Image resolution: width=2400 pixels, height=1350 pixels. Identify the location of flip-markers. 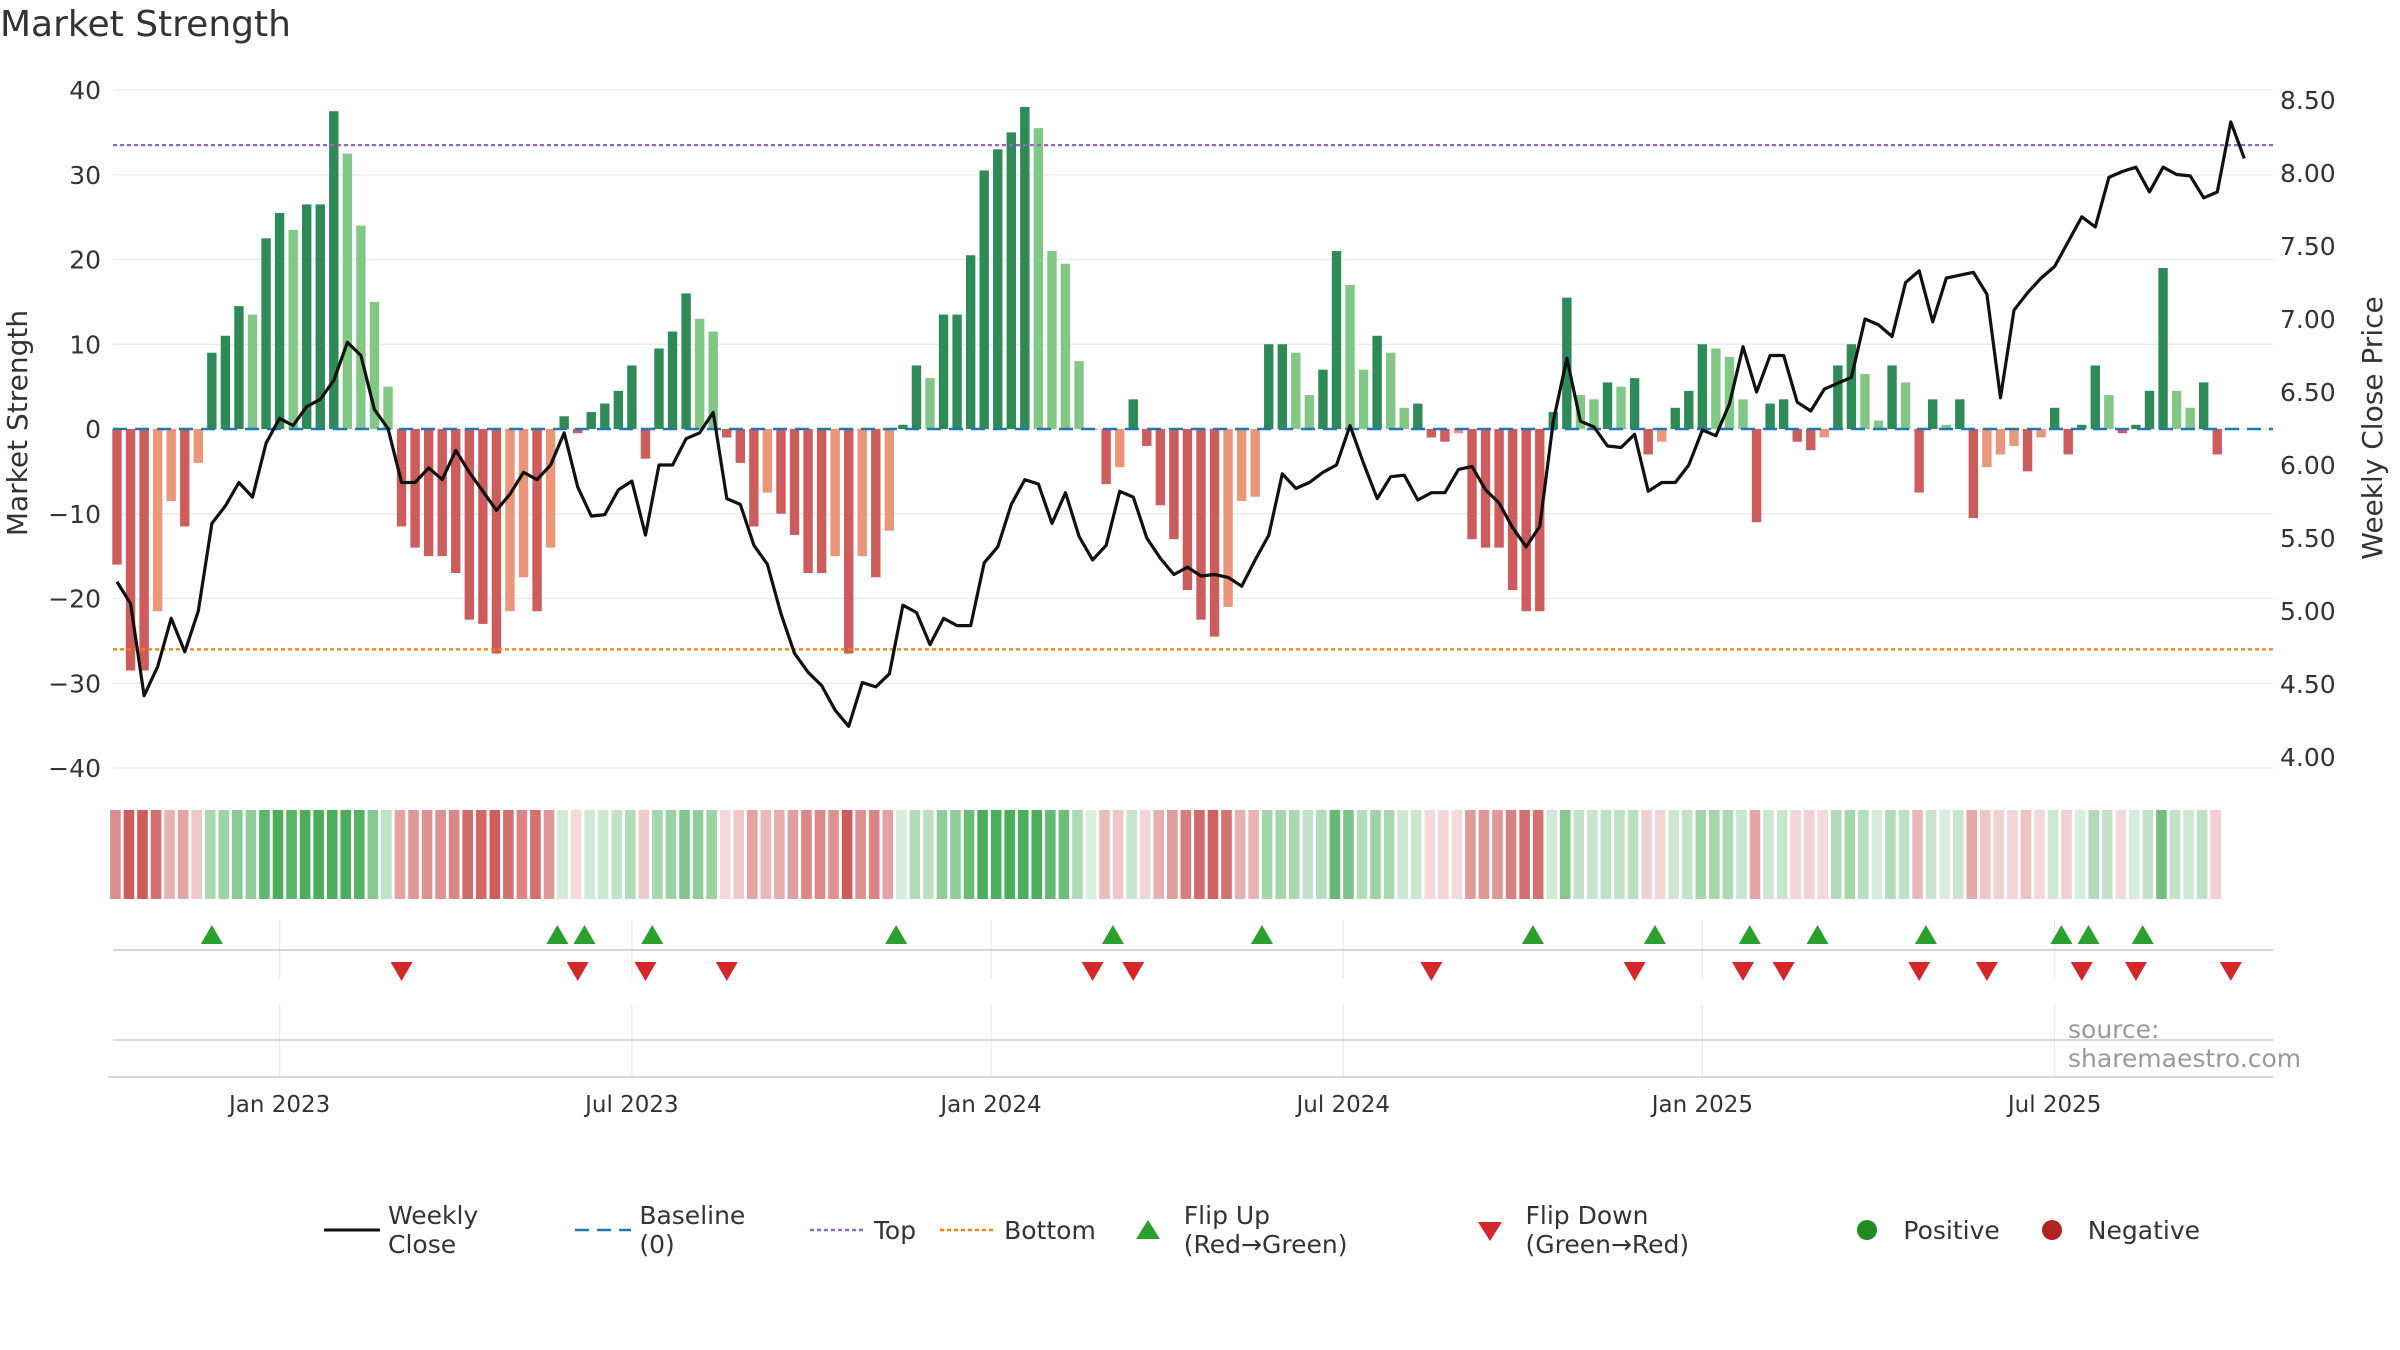
(1221, 953).